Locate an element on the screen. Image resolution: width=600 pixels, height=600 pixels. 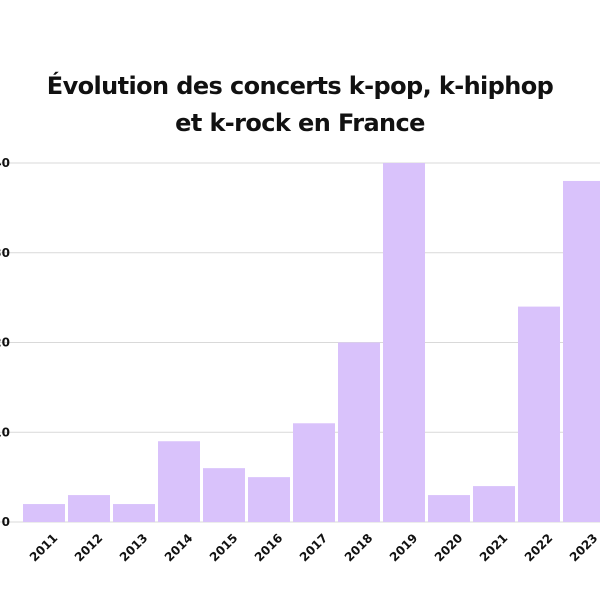
chart-title-line-1: Évolution des concerts k-pop, k-hiphop is located at coordinates (300, 86).